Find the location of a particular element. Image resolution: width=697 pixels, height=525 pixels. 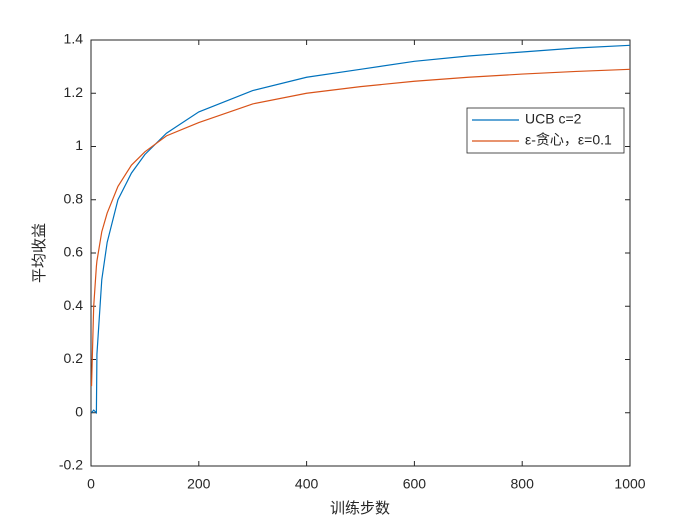

x-tick-label: 1000 is located at coordinates (629, 484).